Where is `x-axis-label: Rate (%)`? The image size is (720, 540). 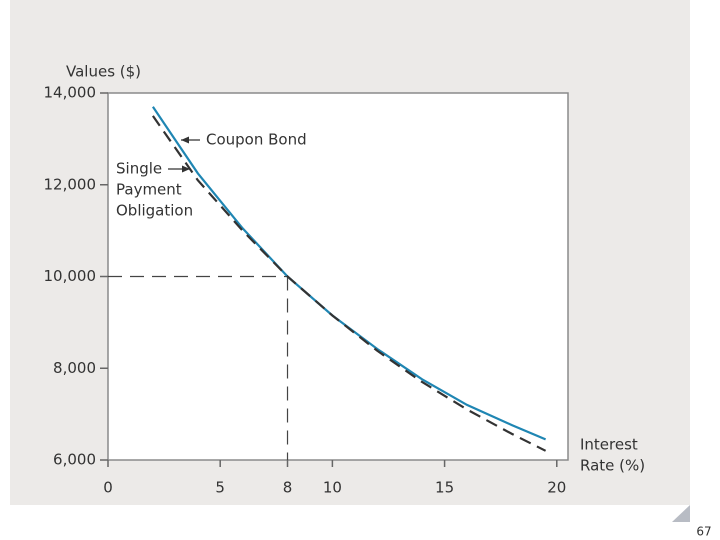
x-axis-label: Rate (%) is located at coordinates (612, 466).